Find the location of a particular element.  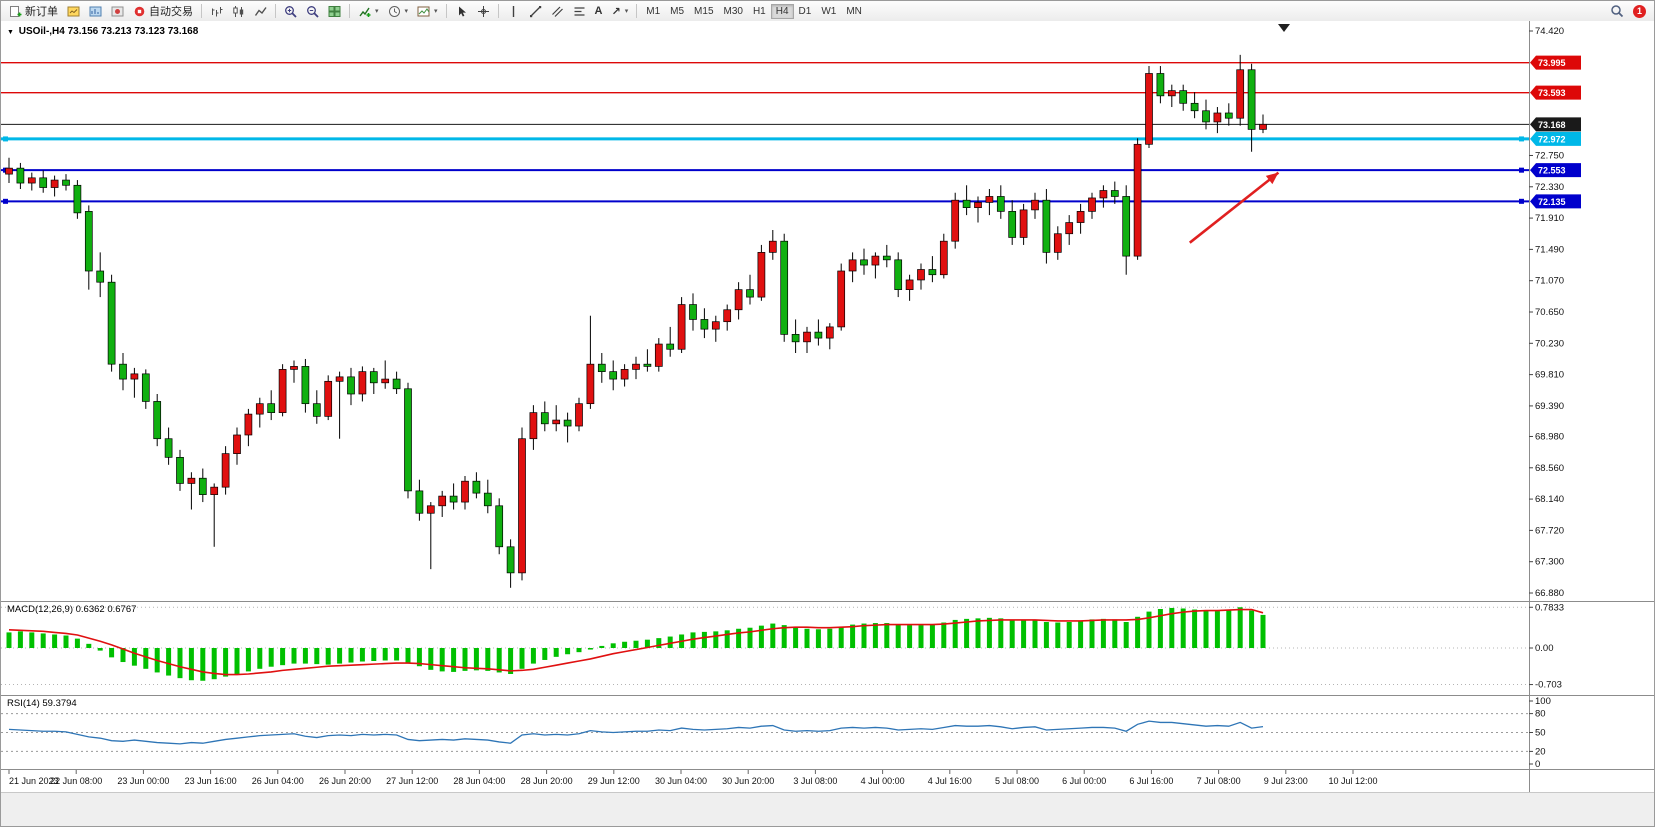

svg-text: 30 Jun 20:00 is located at coordinates (748, 781).